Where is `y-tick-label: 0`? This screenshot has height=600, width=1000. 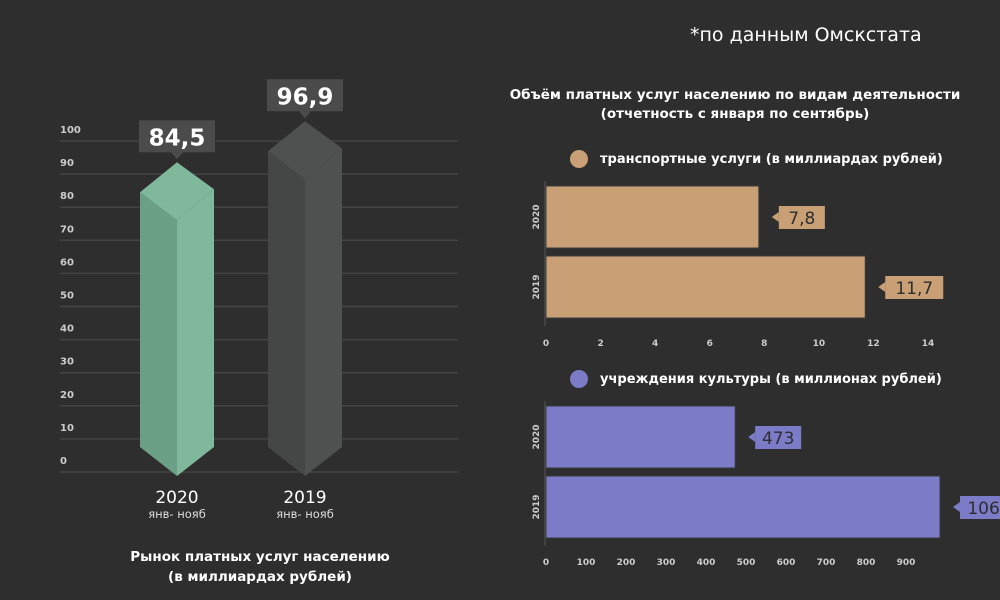
y-tick-label: 0 is located at coordinates (63, 461).